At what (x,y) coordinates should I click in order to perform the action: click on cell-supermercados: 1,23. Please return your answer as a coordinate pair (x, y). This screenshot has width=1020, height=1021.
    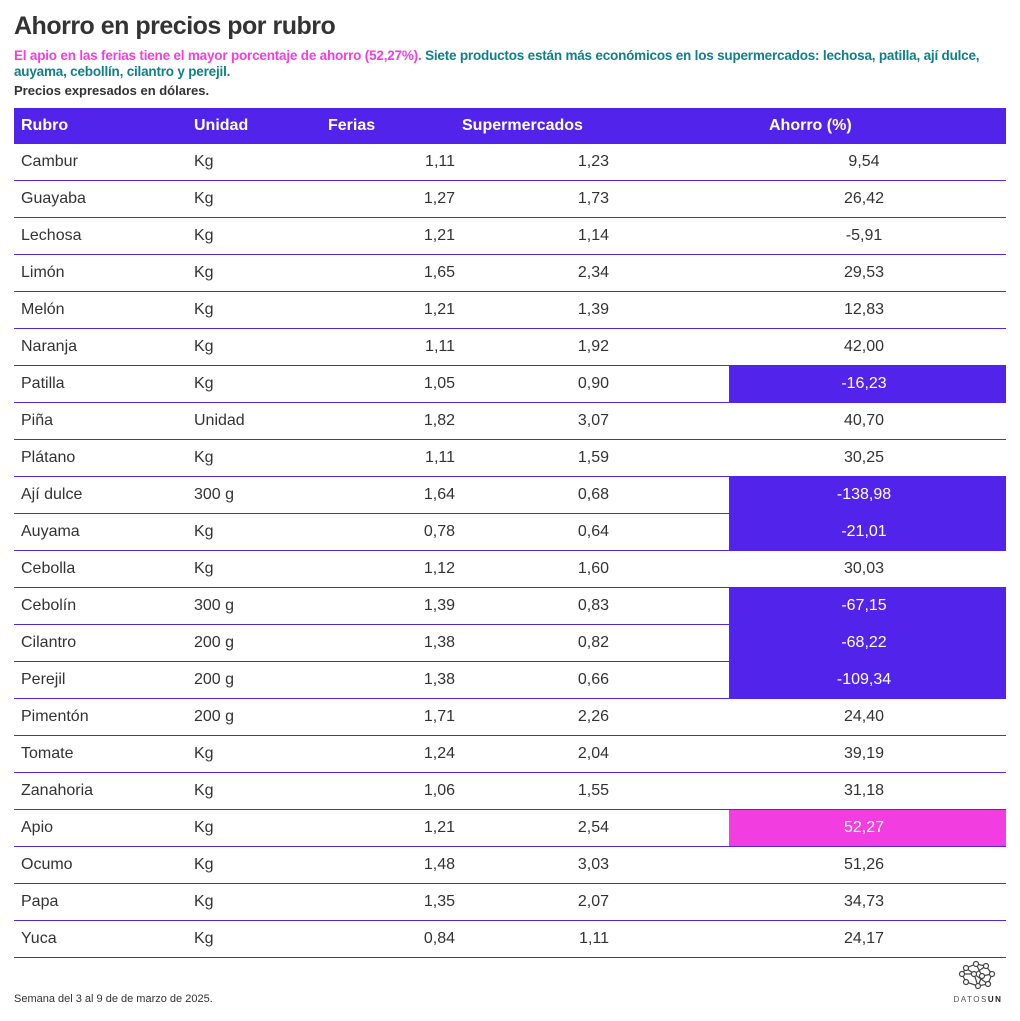
    Looking at the image, I should click on (592, 162).